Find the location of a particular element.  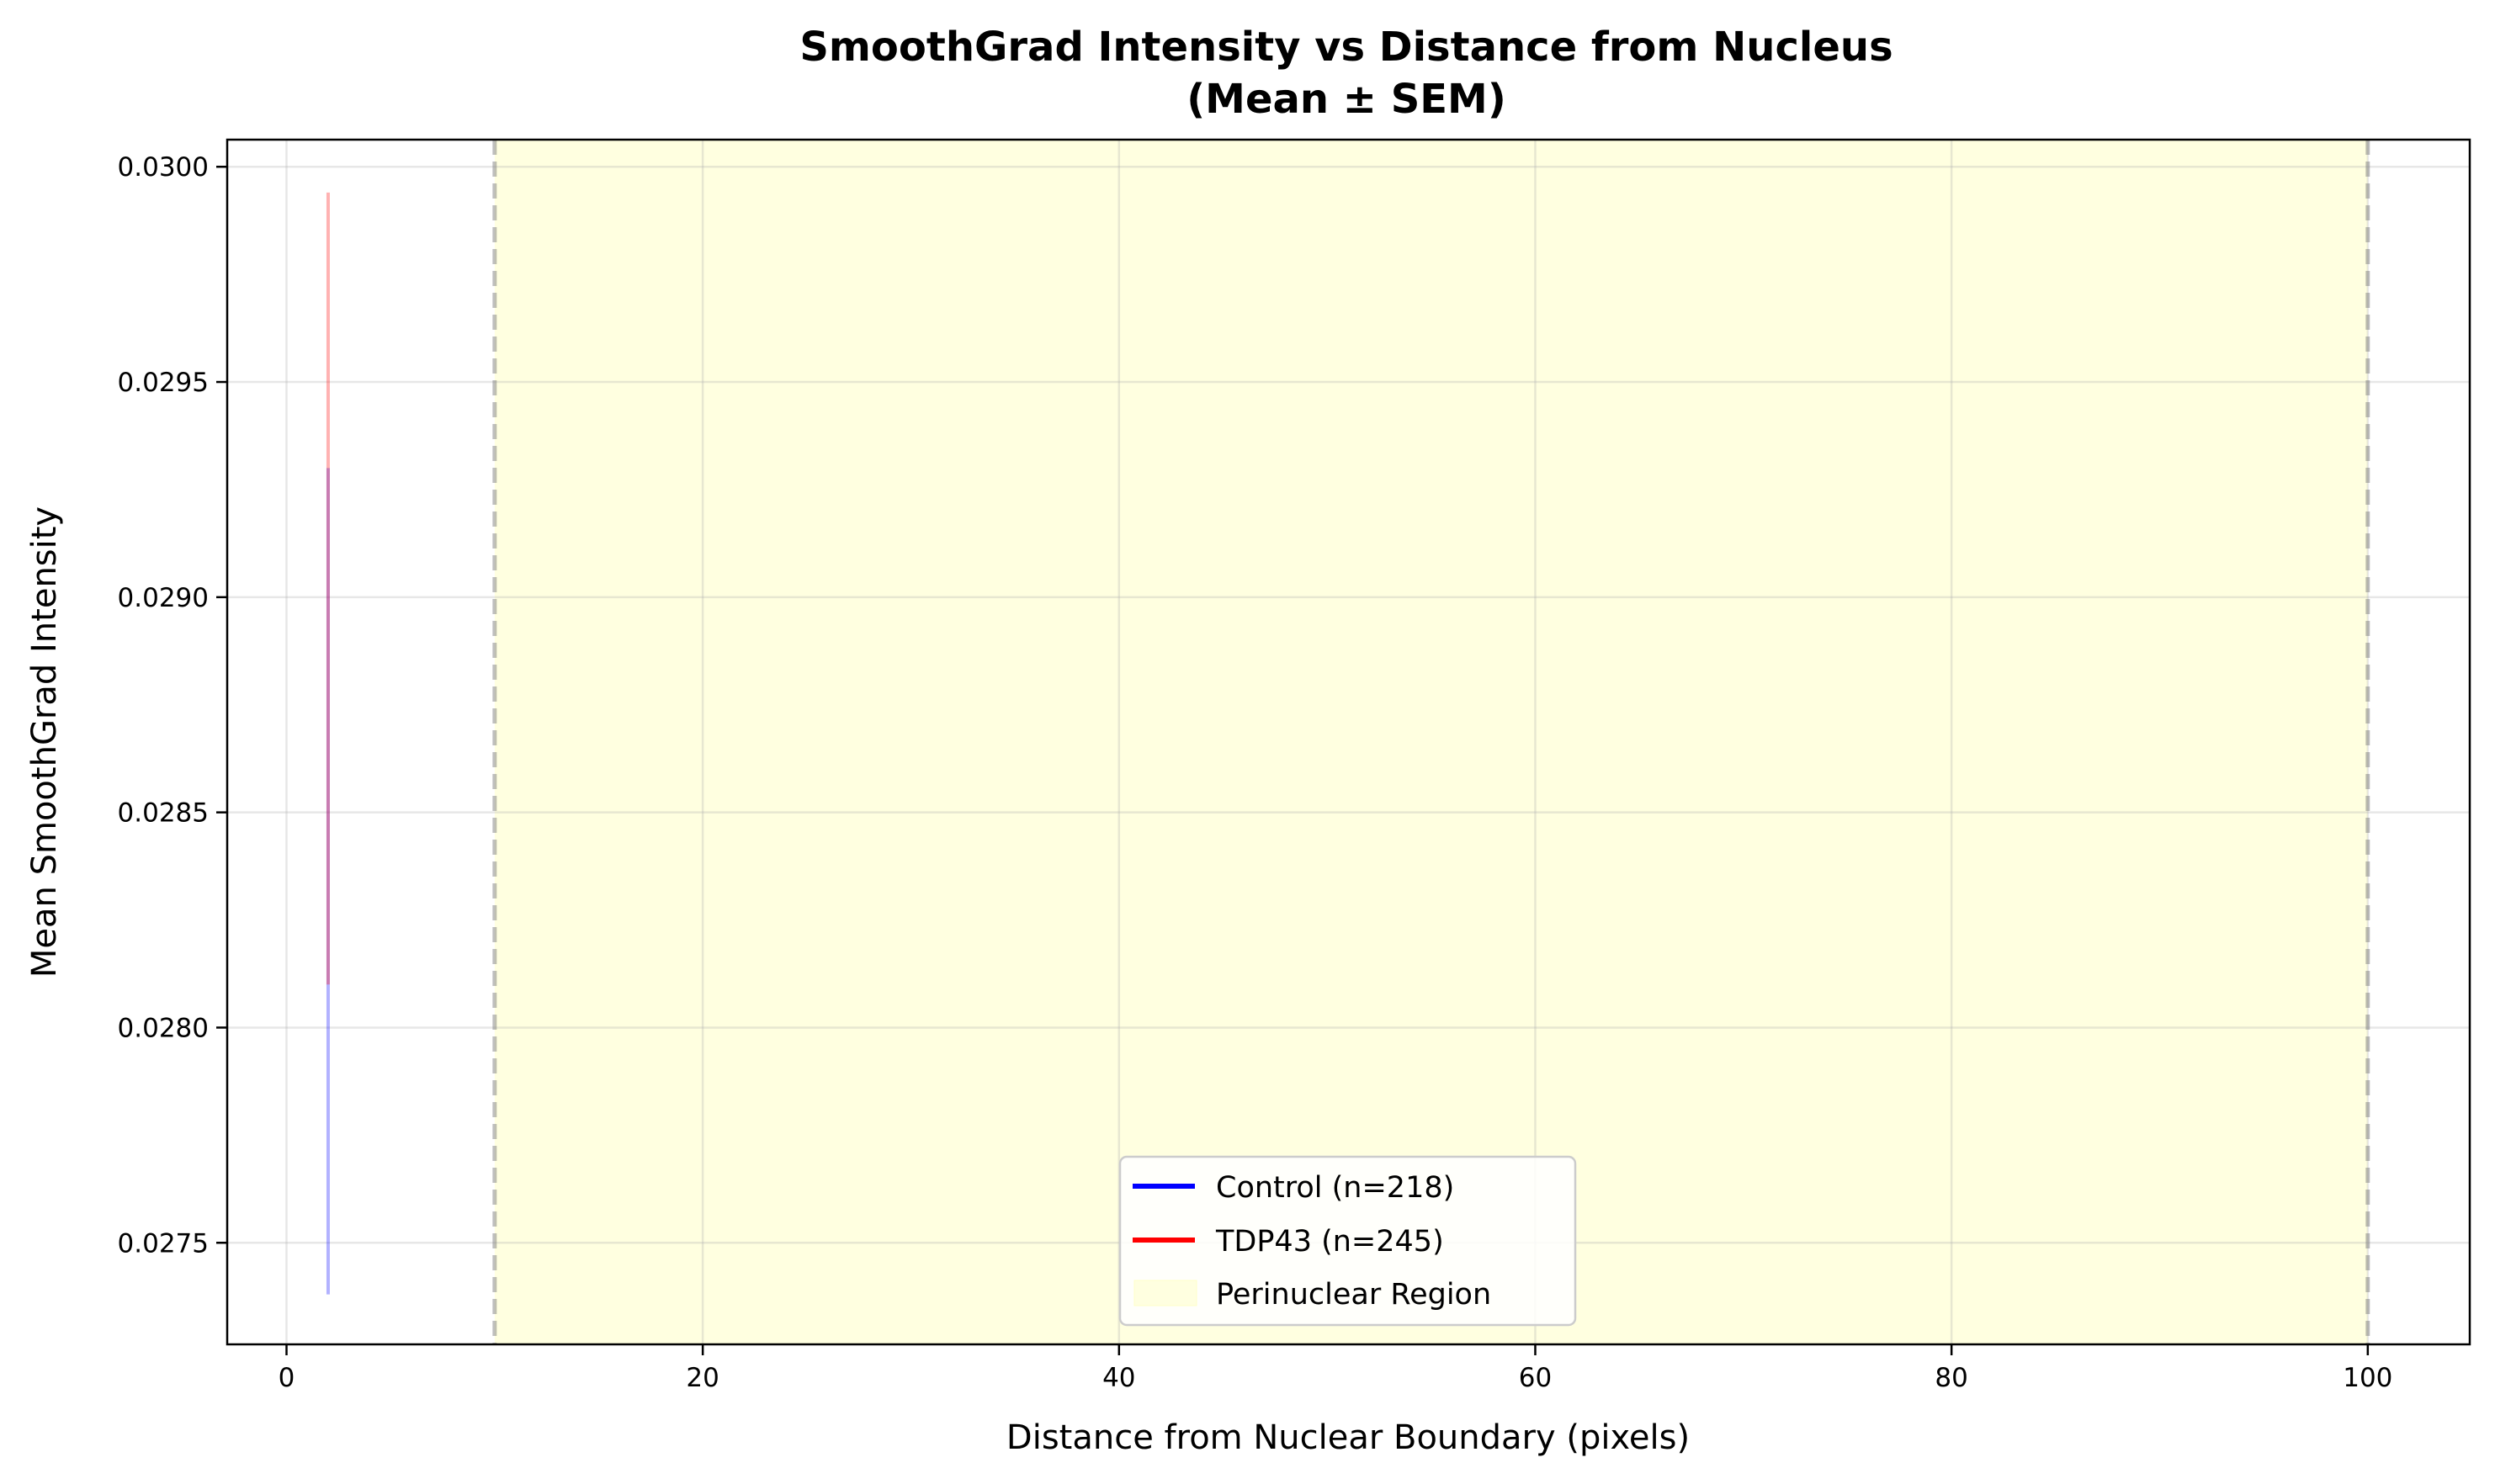

x-tick-label: 60 is located at coordinates (1535, 1378).